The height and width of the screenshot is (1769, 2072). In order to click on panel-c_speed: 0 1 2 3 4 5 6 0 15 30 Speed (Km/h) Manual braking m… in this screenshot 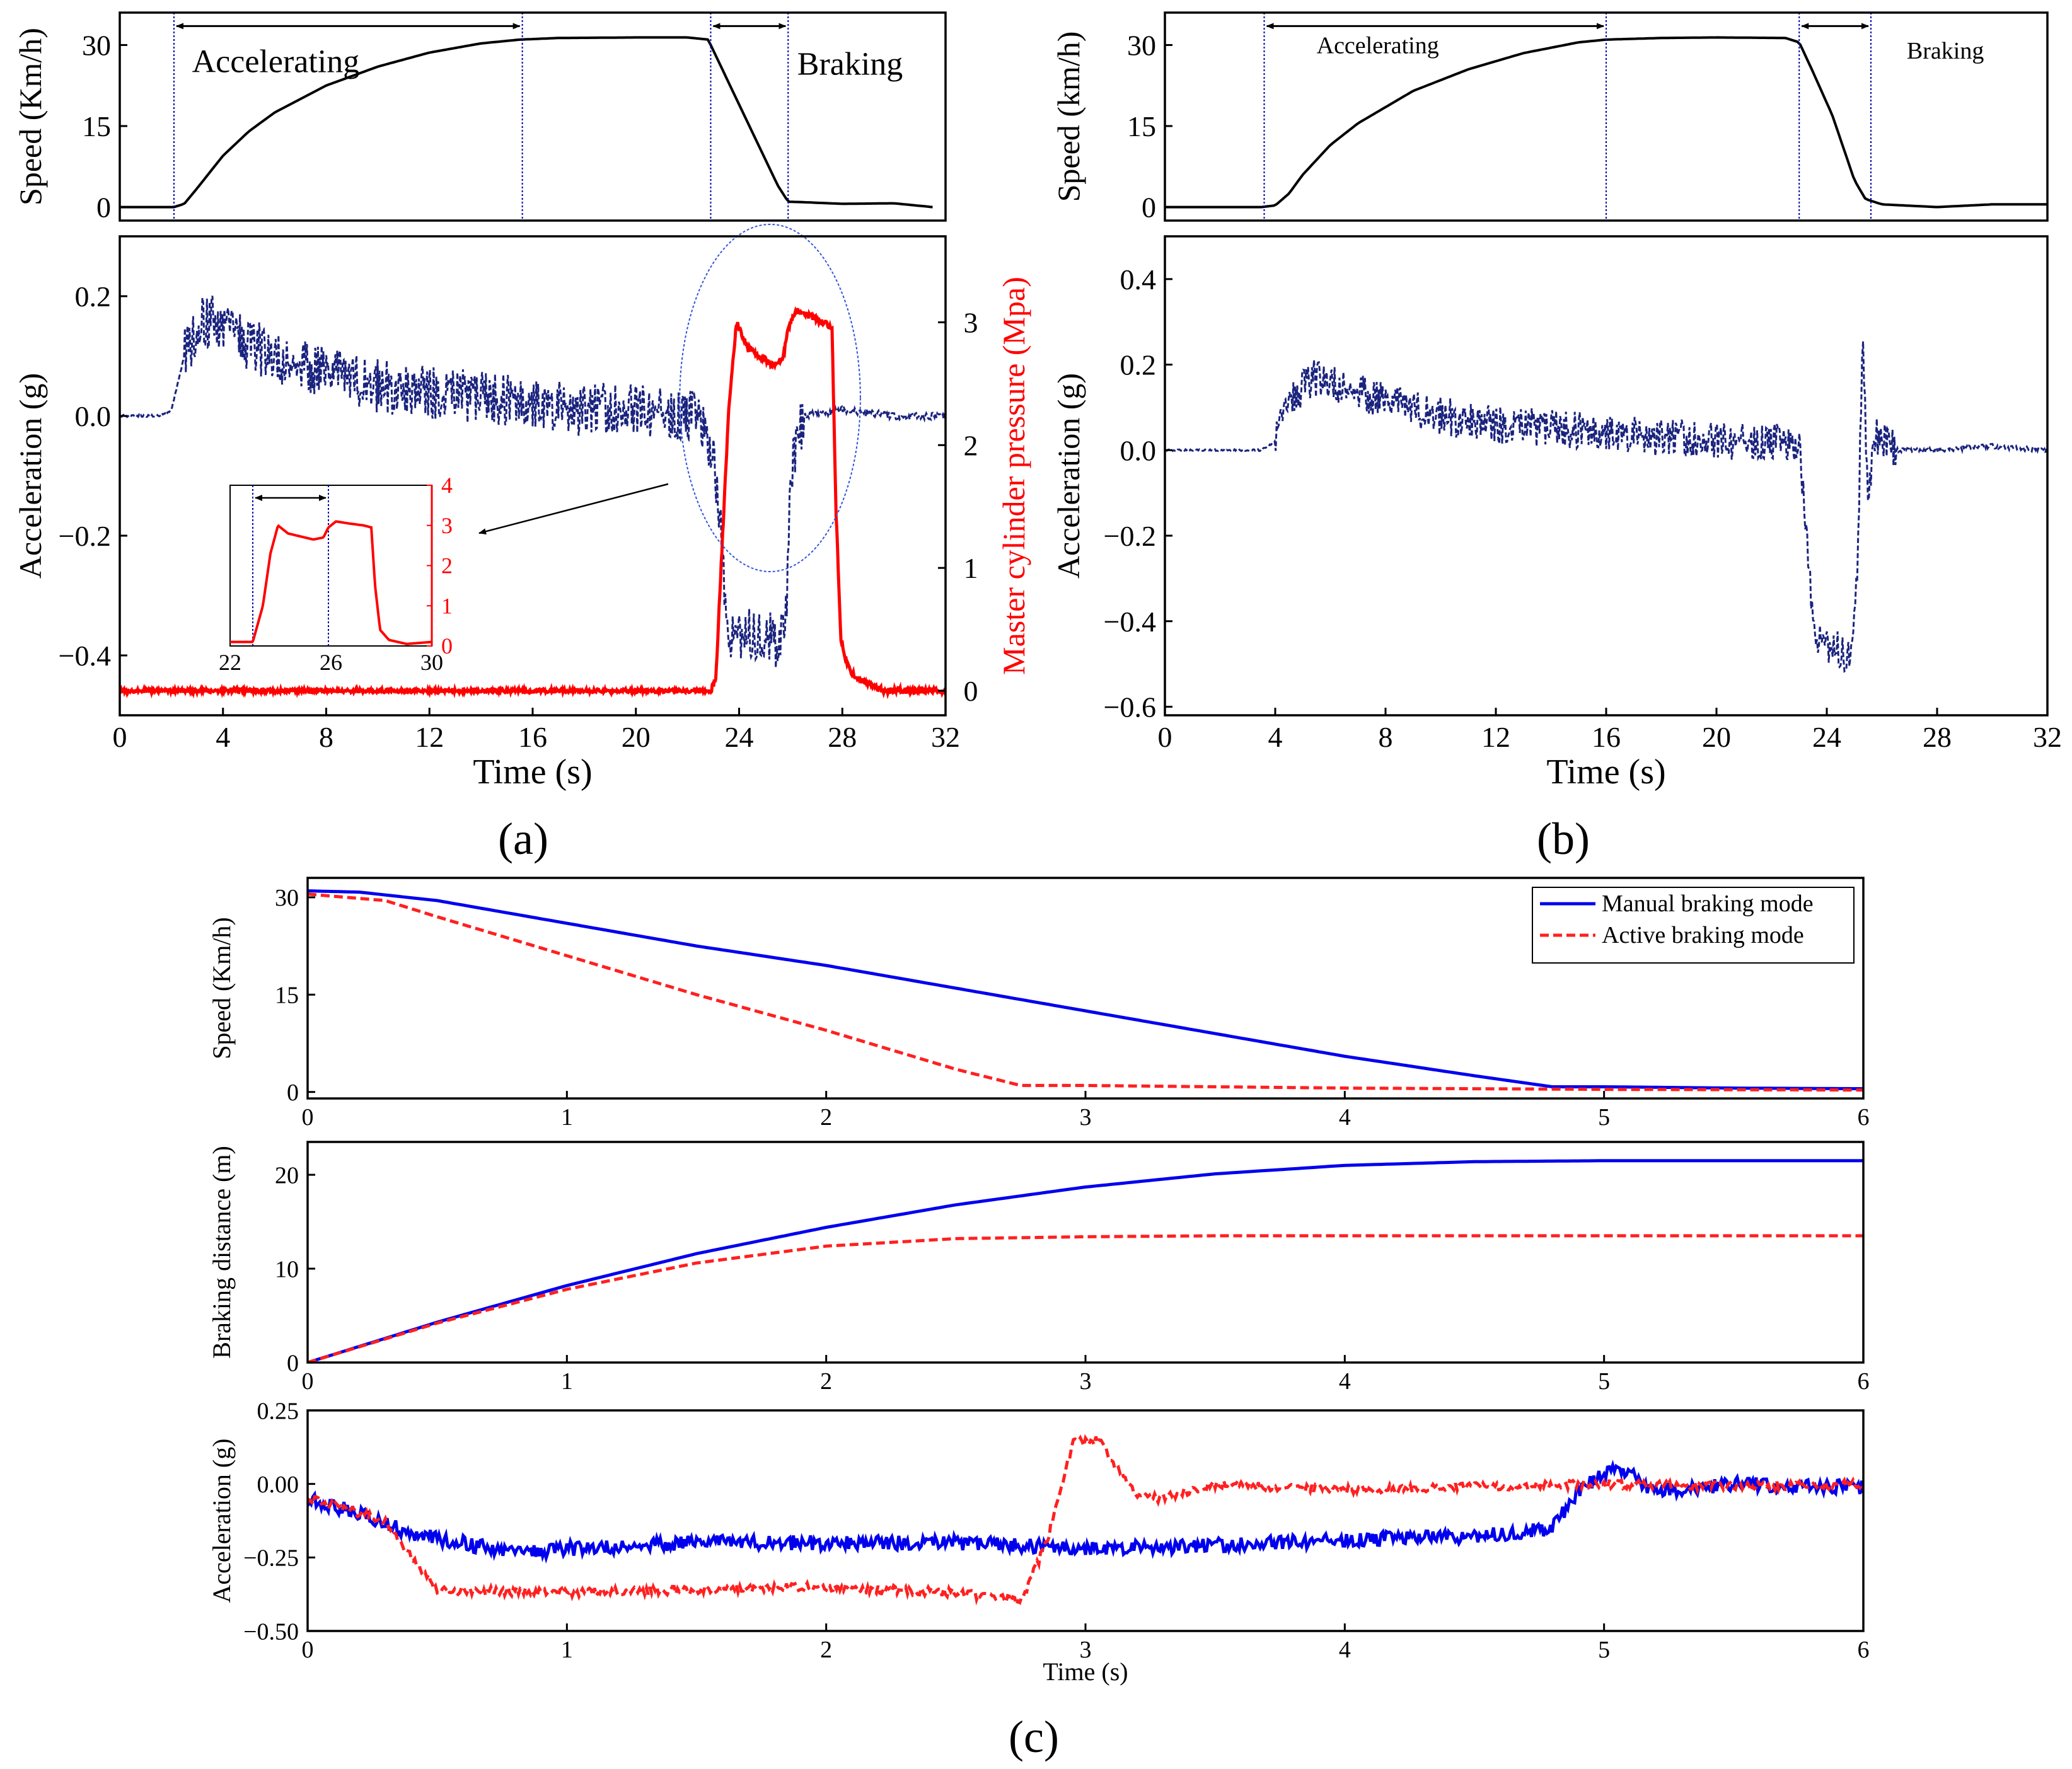, I will do `click(1038, 1004)`.